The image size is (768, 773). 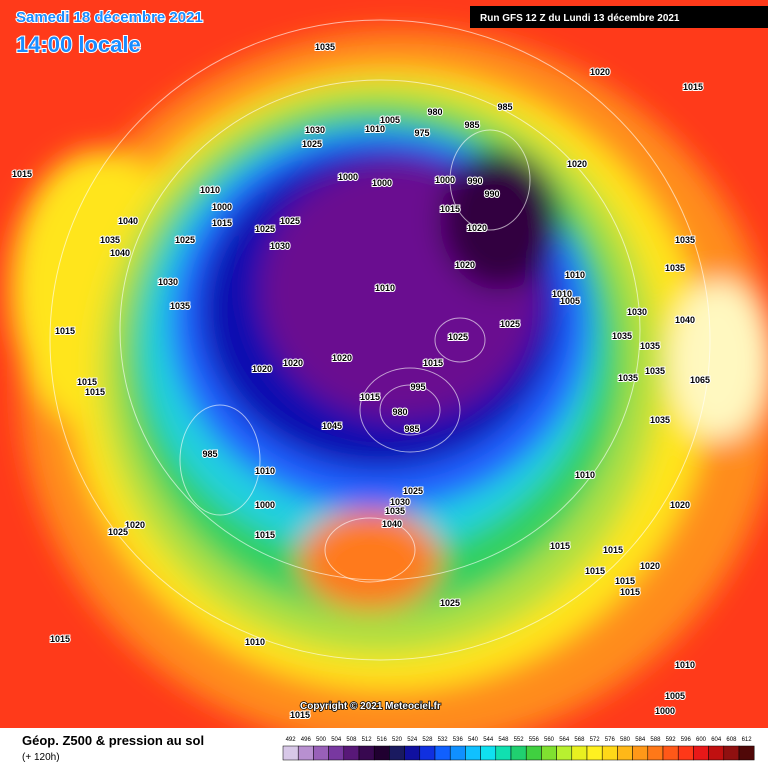 What do you see at coordinates (474, 181) in the screenshot?
I see `isobar-label: 990` at bounding box center [474, 181].